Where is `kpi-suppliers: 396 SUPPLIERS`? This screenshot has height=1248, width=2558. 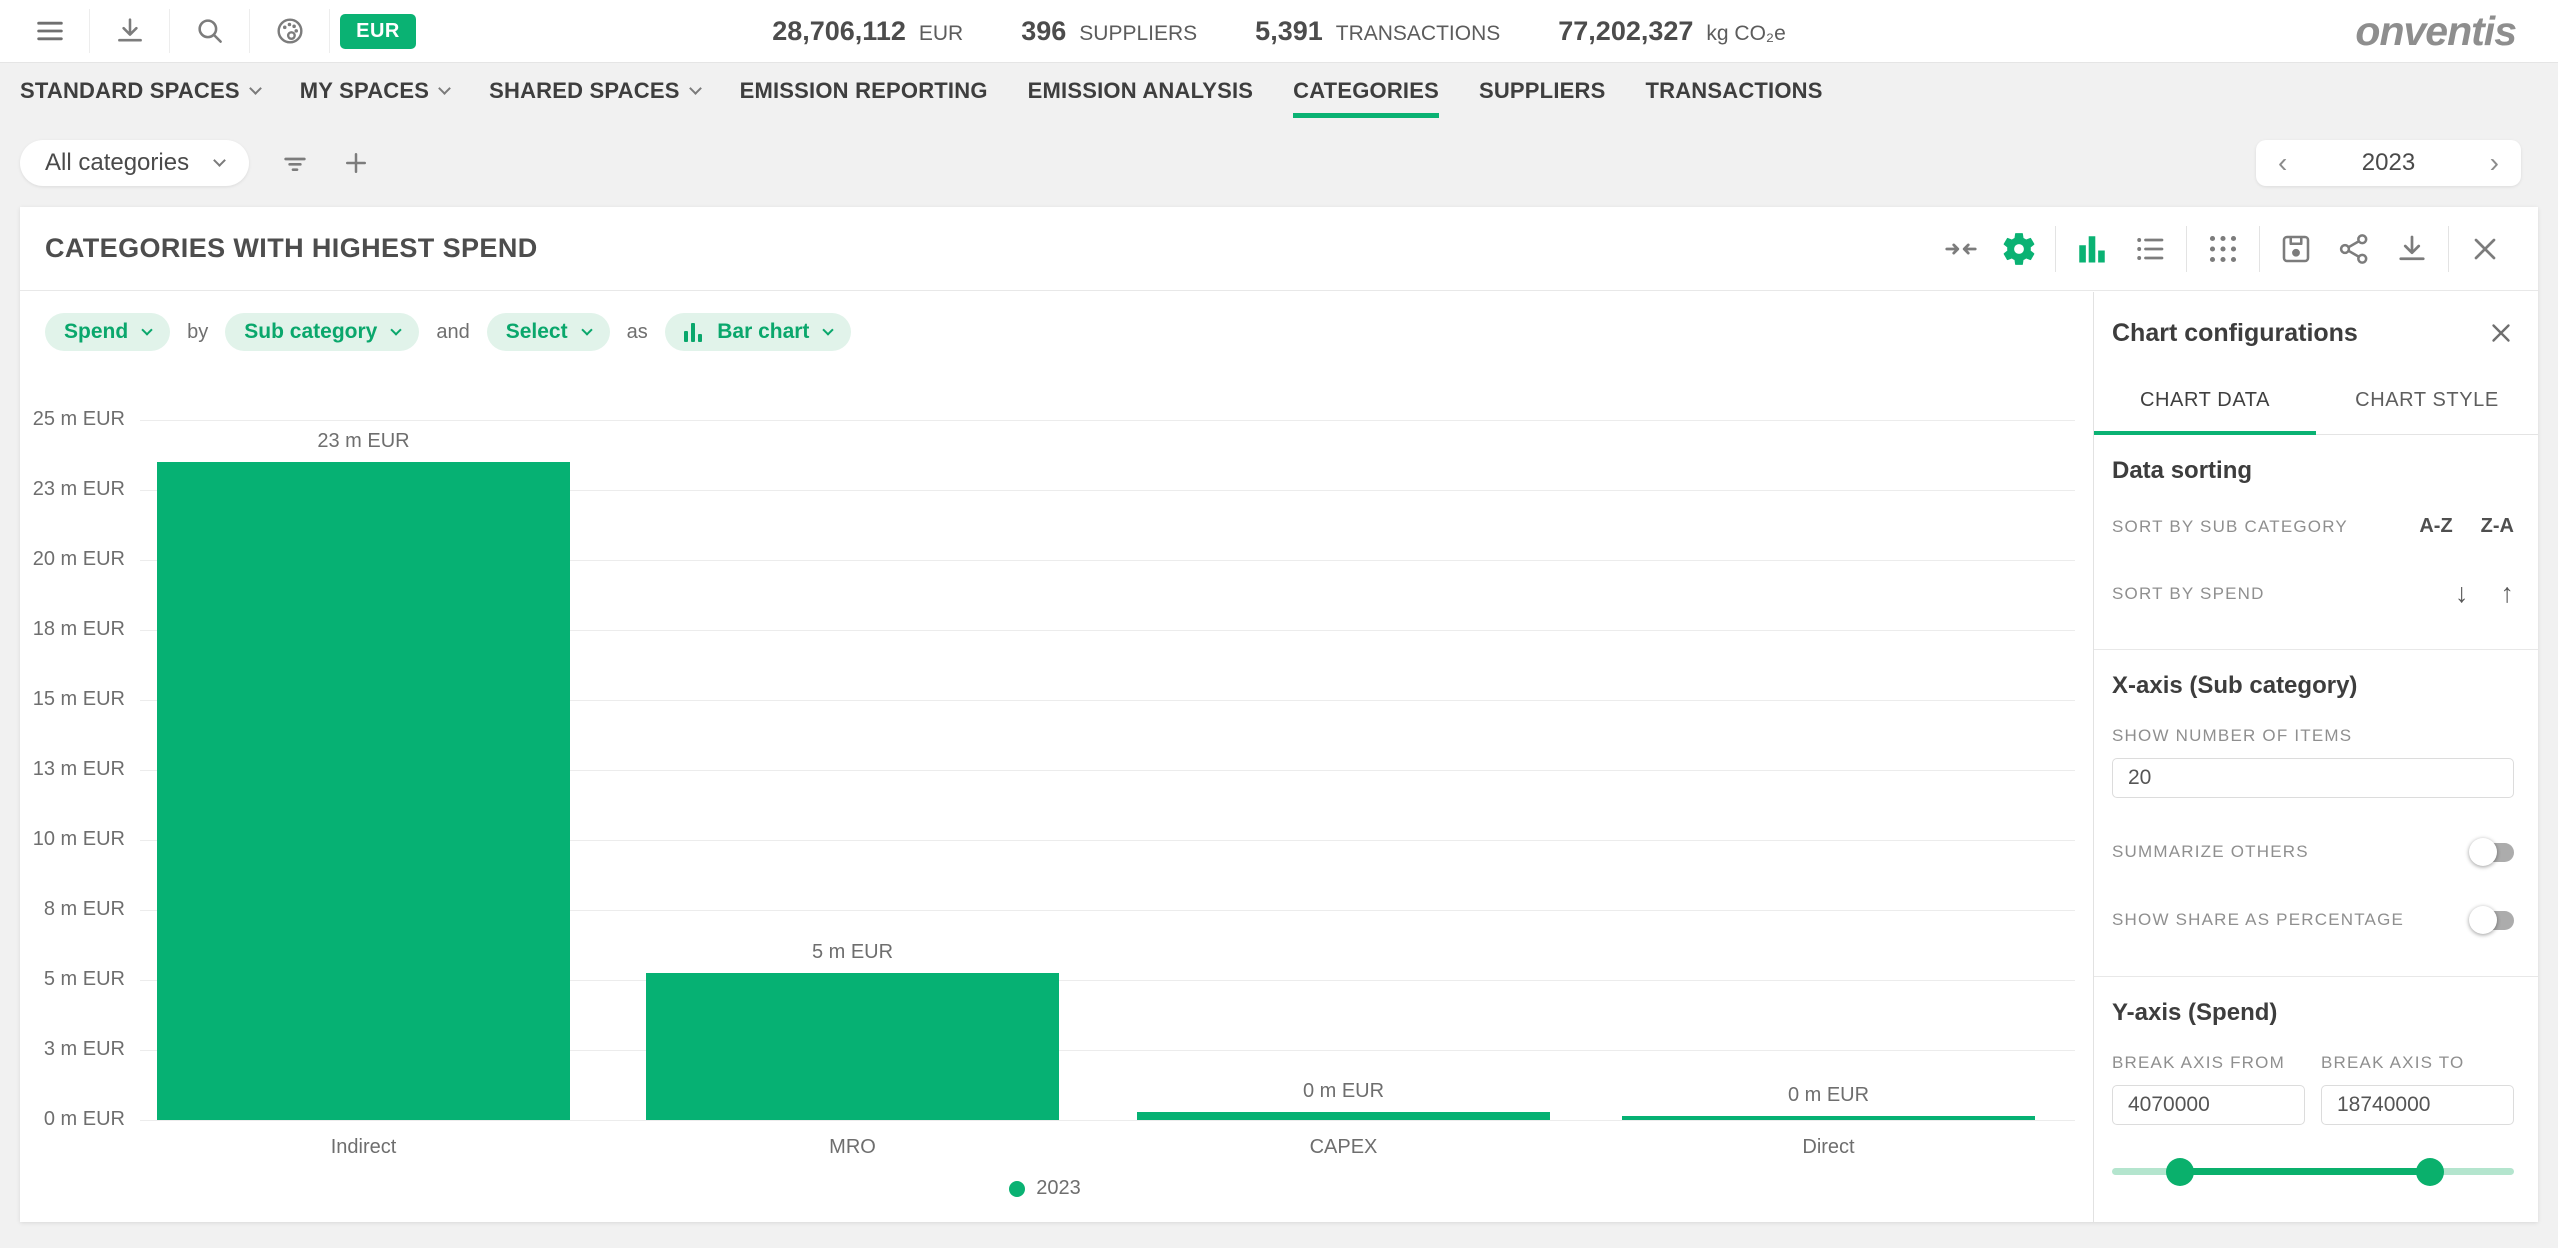 kpi-suppliers: 396 SUPPLIERS is located at coordinates (1109, 31).